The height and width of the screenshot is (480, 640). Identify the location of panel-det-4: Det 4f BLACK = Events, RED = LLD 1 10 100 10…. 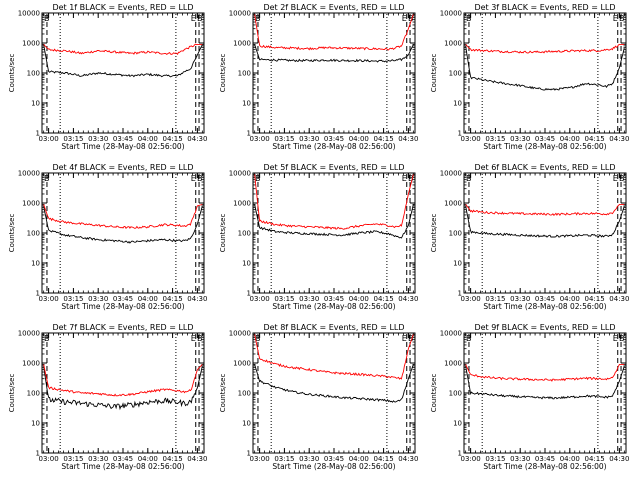
(107, 237).